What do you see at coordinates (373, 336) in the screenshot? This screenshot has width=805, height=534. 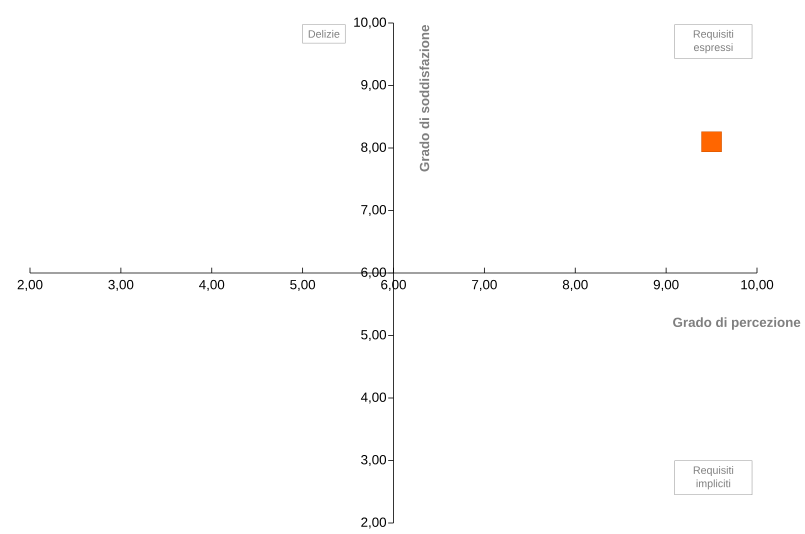 I see `y-tick-label: 5,00` at bounding box center [373, 336].